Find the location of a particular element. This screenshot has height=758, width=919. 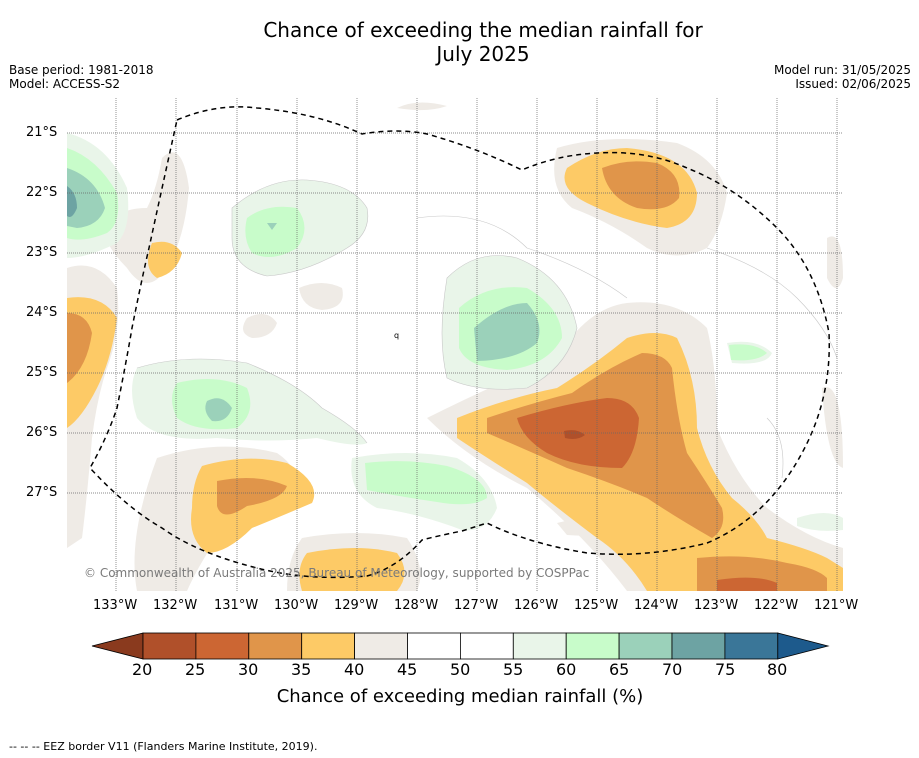

colorbar-label: Chance of exceeding median rainfall (%) is located at coordinates (460, 696).